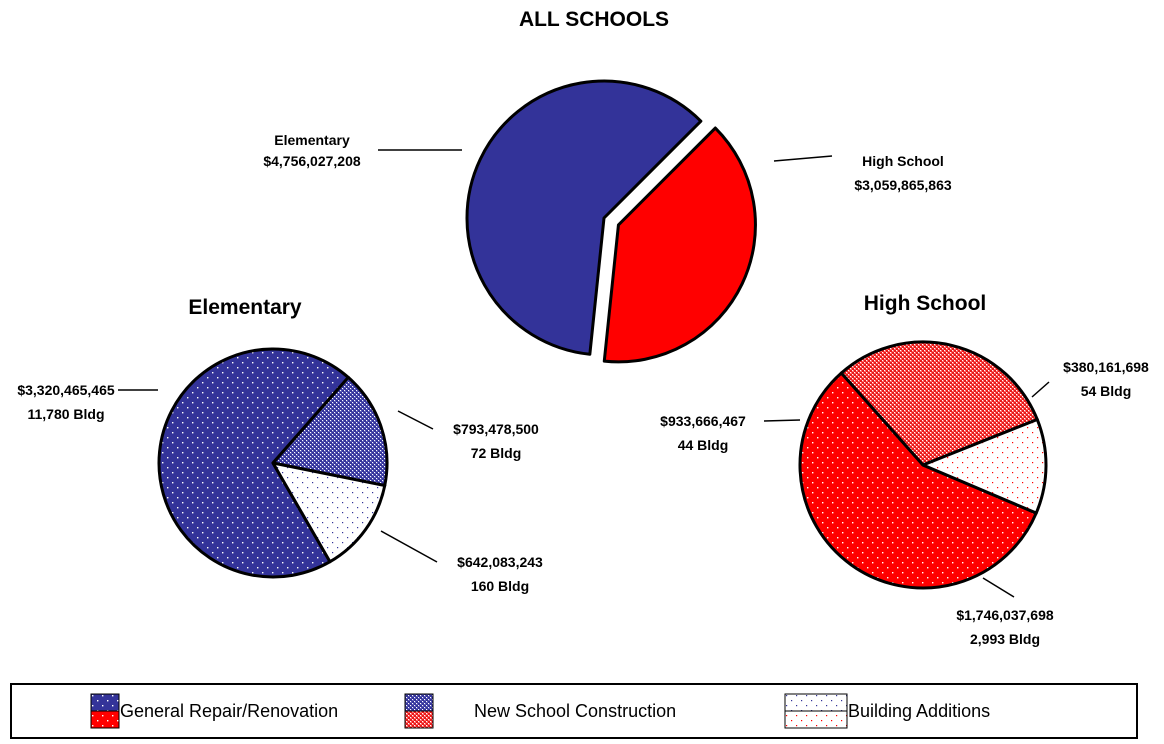 The height and width of the screenshot is (744, 1164). What do you see at coordinates (245, 307) in the screenshot?
I see `elementary-pie-title: Elementary` at bounding box center [245, 307].